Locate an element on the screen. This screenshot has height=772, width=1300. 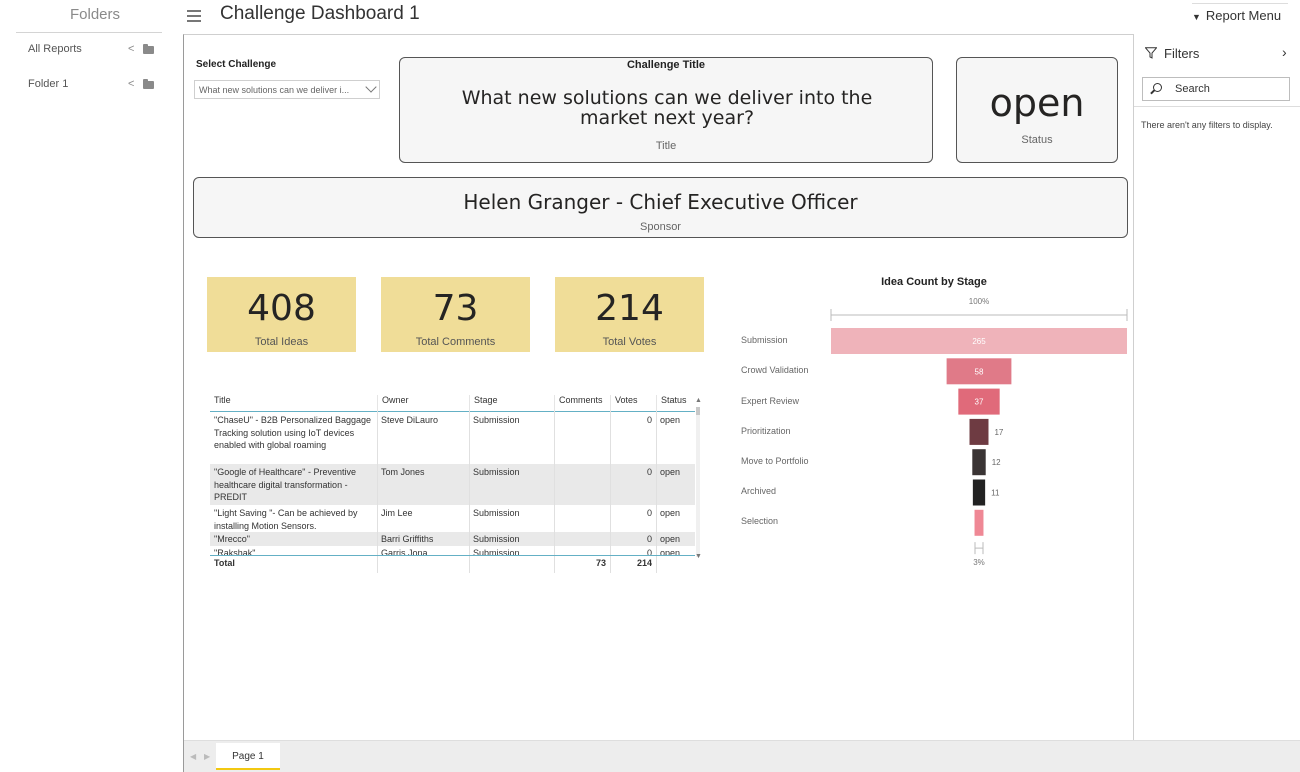
funnel-value-label: 265 is located at coordinates (979, 341).